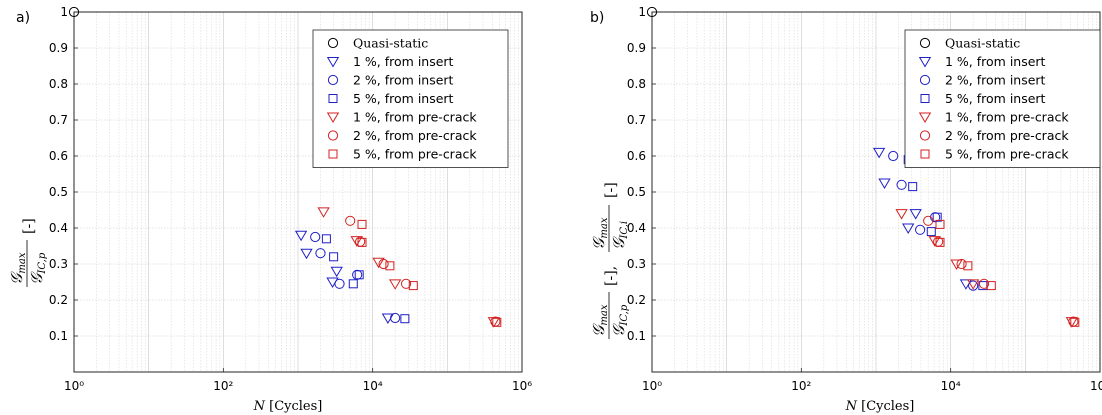 The image size is (1102, 415). Describe the element at coordinates (609, 260) in the screenshot. I see `y-axis-label: 𝒢max 𝒢IC,p [-], 𝒢max 𝒢IC,i [-]` at that location.